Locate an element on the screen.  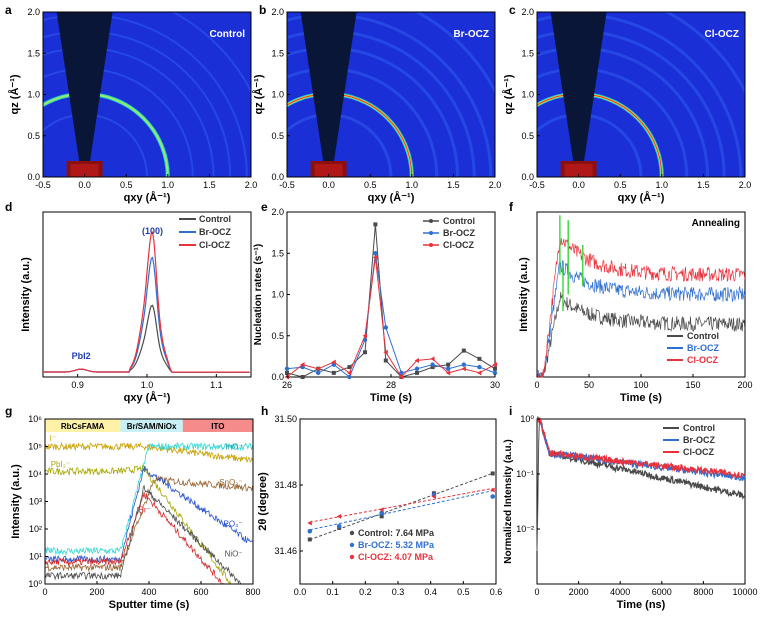
panel-g-ion-label: InO⁻ is located at coordinates (233, 446).